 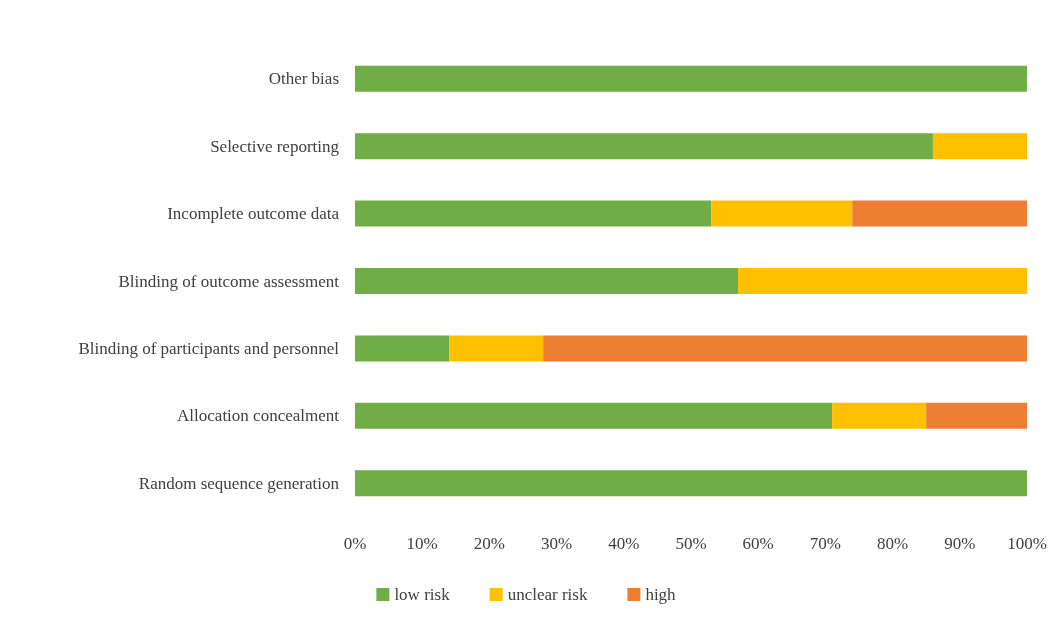 What do you see at coordinates (960, 543) in the screenshot?
I see `x-tick-label: 90%` at bounding box center [960, 543].